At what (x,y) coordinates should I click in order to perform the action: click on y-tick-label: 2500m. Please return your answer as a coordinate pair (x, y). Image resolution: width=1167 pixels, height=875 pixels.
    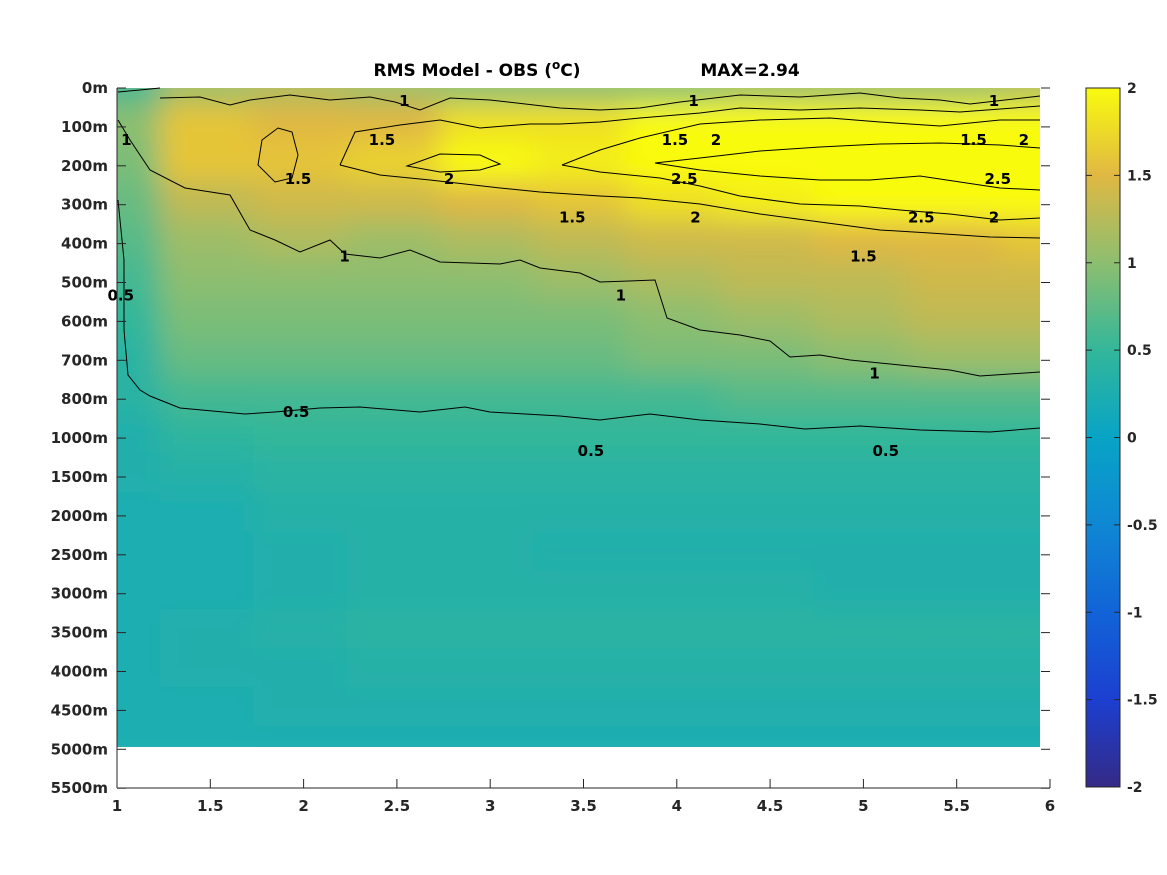
    Looking at the image, I should click on (79, 555).